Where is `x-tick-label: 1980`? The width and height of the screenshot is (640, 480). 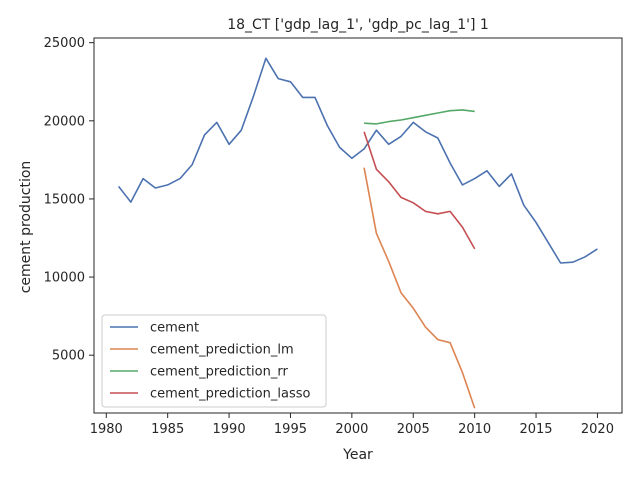 x-tick-label: 1980 is located at coordinates (106, 429).